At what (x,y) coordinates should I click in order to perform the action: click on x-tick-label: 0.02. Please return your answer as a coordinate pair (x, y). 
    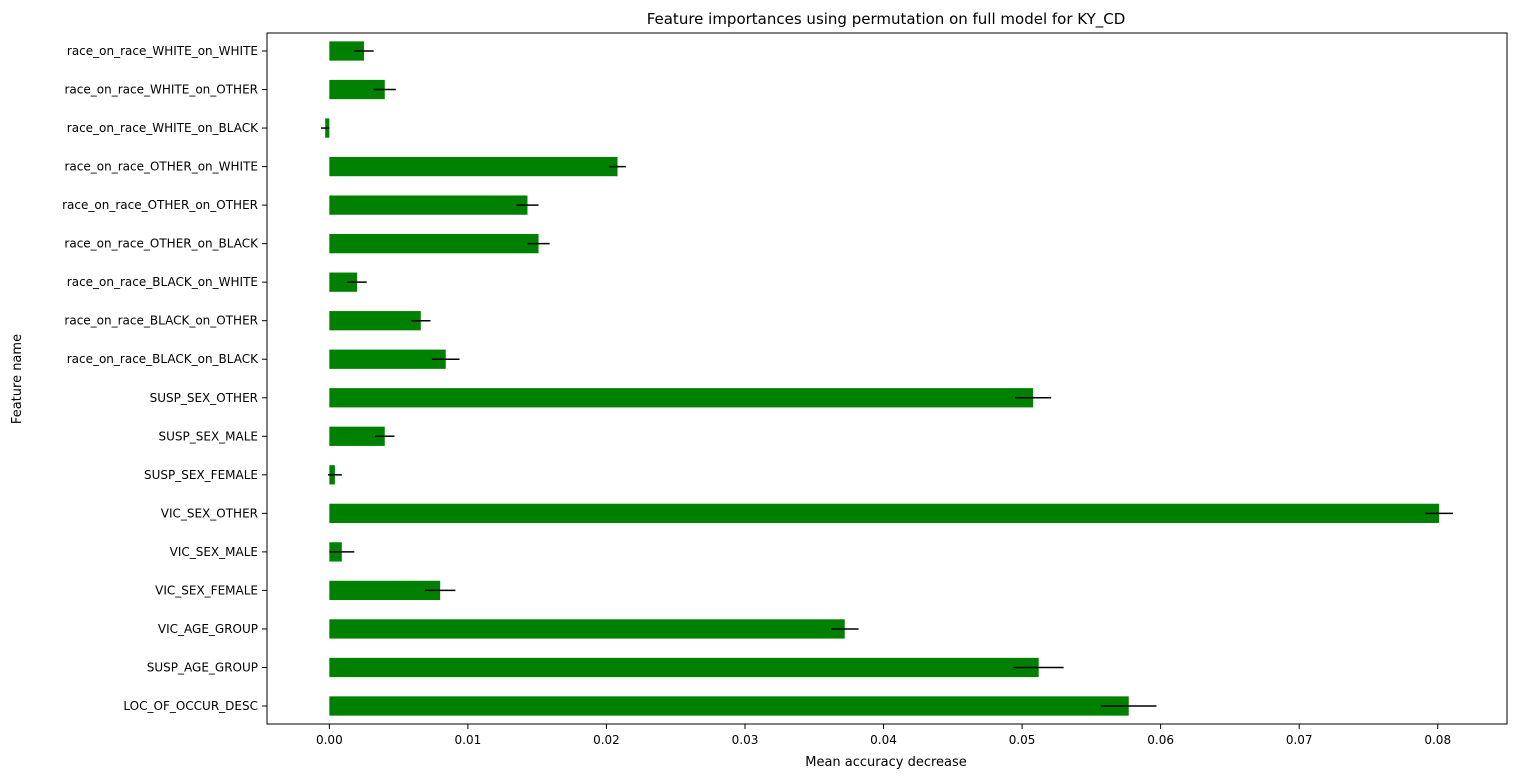
    Looking at the image, I should click on (606, 740).